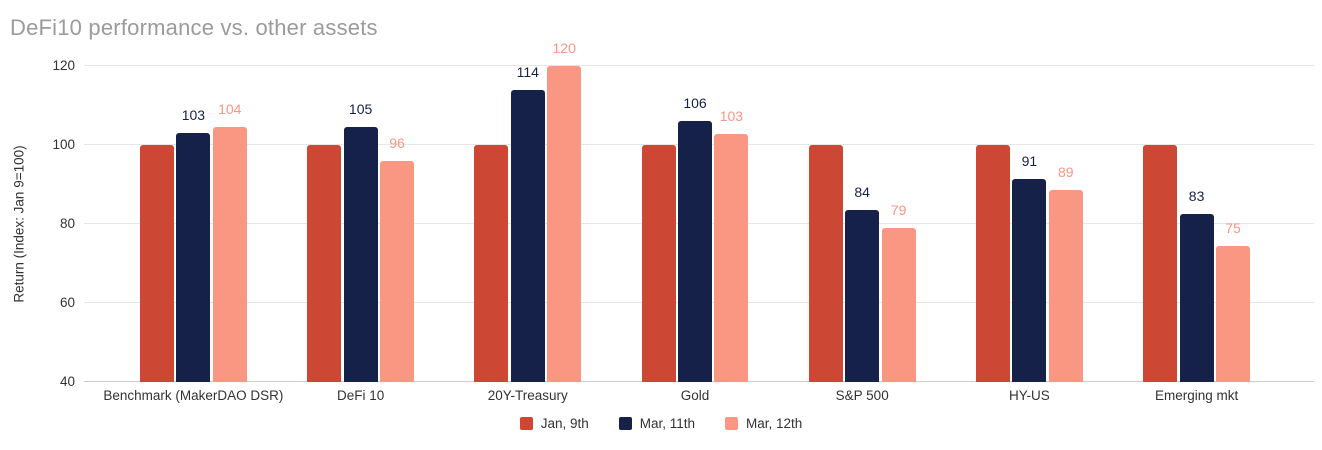  What do you see at coordinates (63, 65) in the screenshot?
I see `y-tick-label-120: 120` at bounding box center [63, 65].